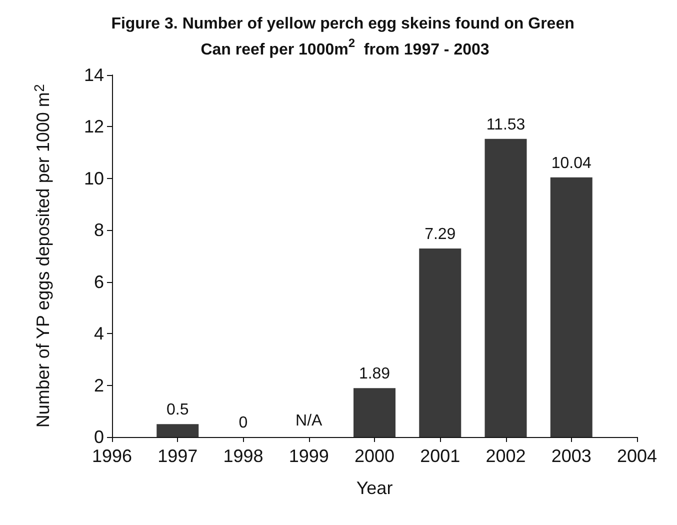  I want to click on data-label: 1.89, so click(374, 374).